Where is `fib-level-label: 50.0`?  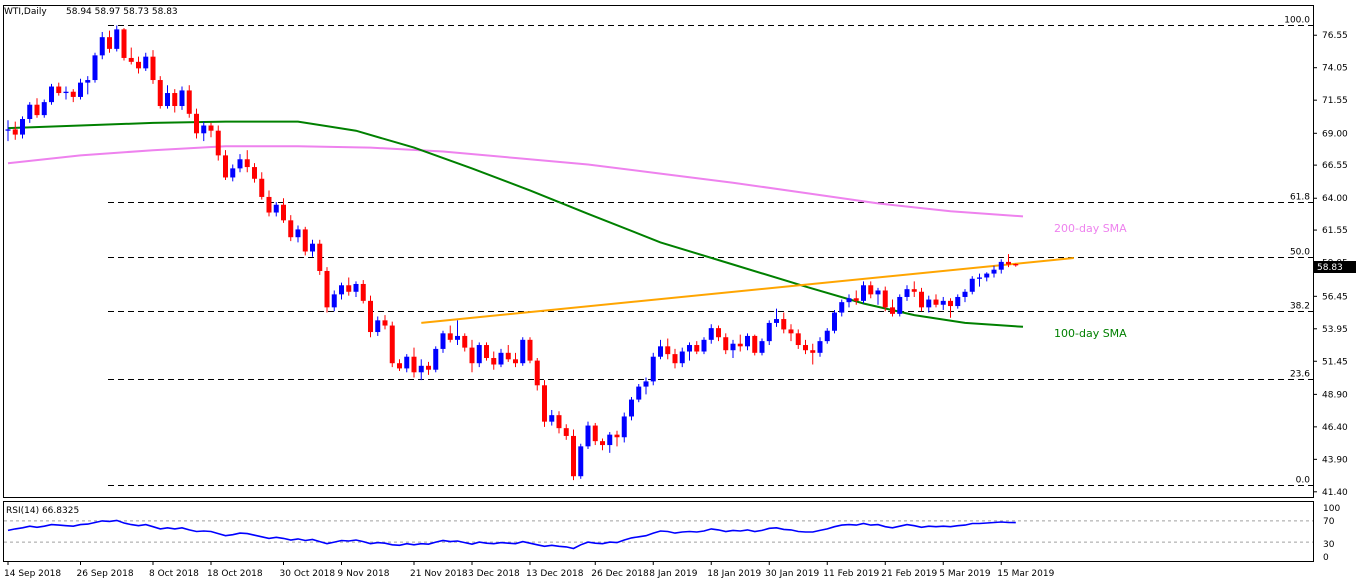 fib-level-label: 50.0 is located at coordinates (1300, 253).